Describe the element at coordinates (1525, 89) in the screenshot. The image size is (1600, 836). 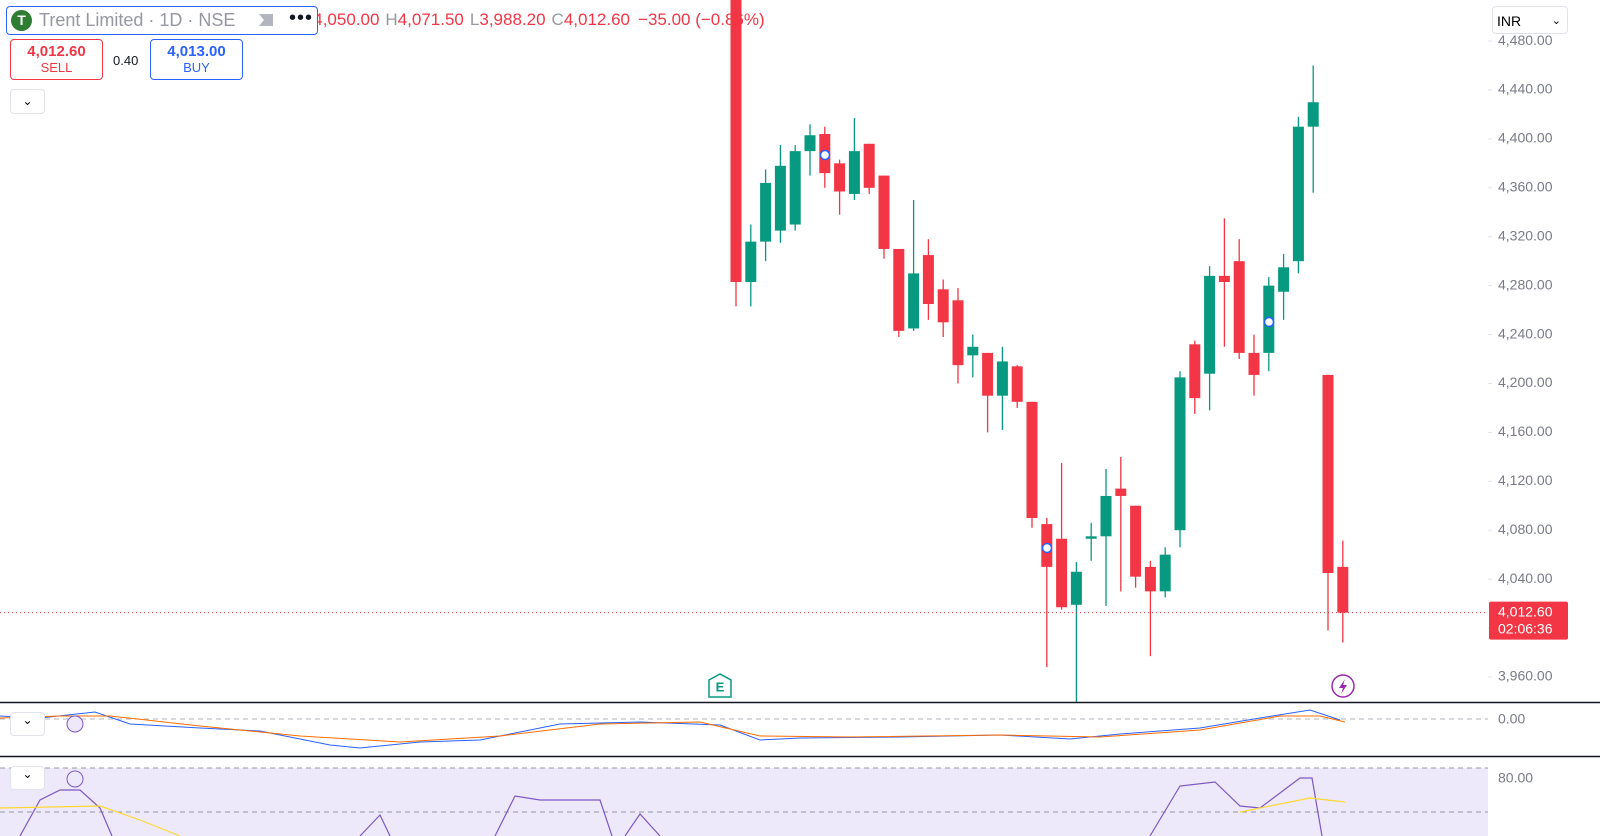
I see `y-tick-label: 4,440.00` at that location.